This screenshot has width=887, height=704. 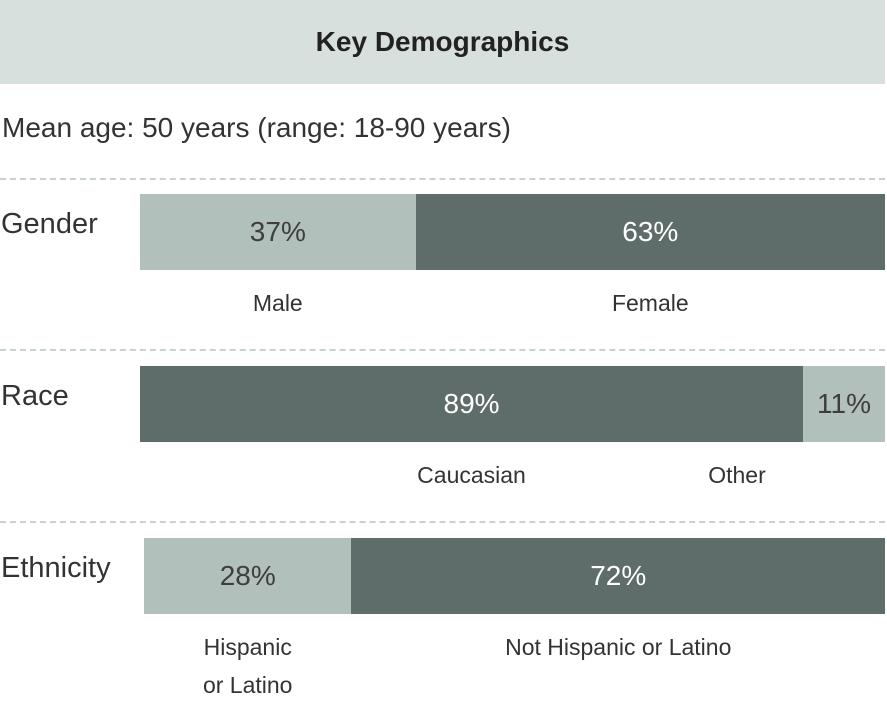 I want to click on category-label-other: Other, so click(x=737, y=475).